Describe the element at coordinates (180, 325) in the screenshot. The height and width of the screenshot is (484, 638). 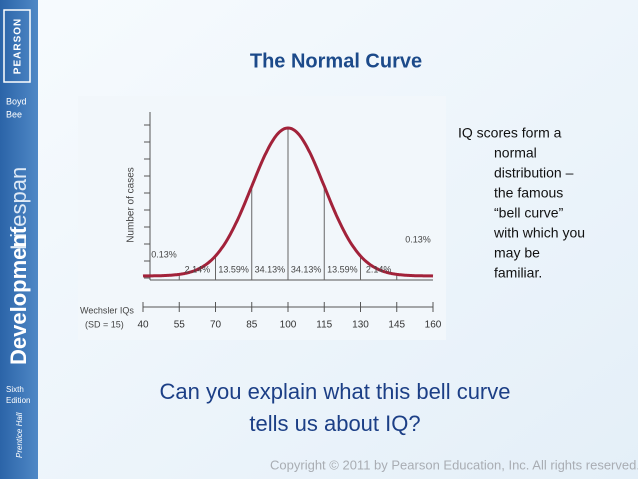
I see `x-tick-label: 55` at that location.